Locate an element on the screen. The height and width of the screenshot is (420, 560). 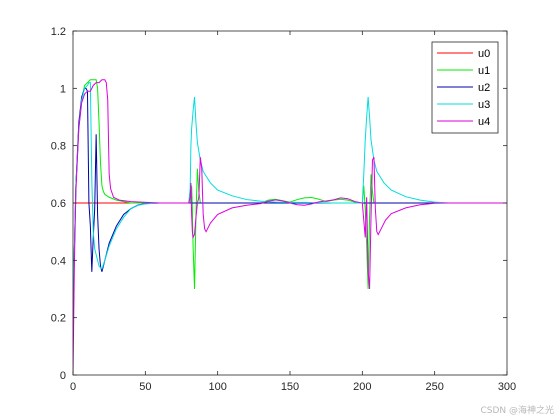
x-tick-label: 250 is located at coordinates (434, 387).